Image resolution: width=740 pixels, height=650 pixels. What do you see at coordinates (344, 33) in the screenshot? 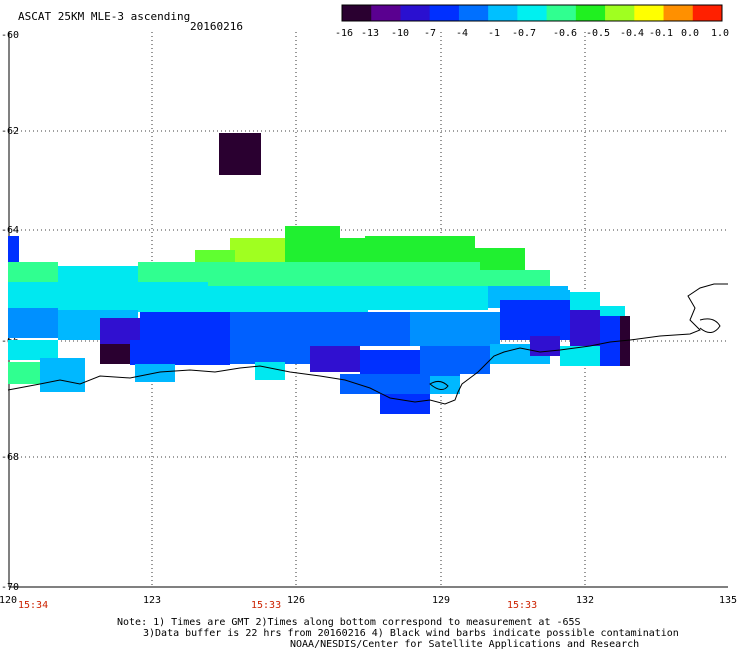
I see `colorbar-label: -16` at bounding box center [344, 33].